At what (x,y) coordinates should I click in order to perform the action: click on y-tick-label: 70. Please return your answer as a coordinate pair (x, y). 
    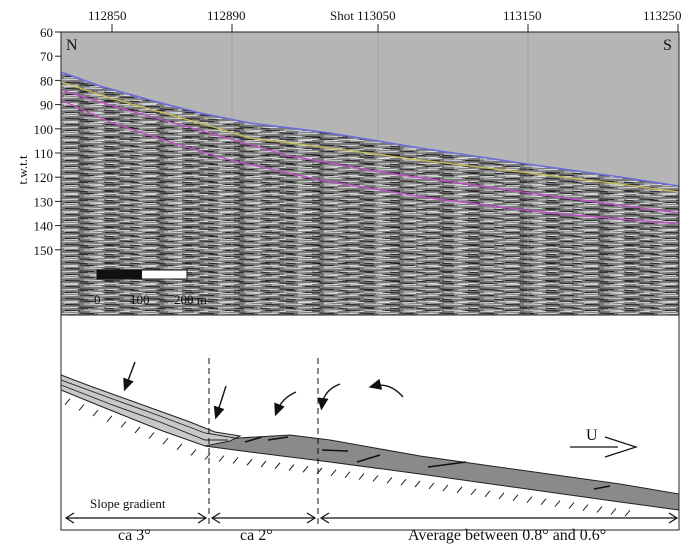
    Looking at the image, I should click on (46, 56).